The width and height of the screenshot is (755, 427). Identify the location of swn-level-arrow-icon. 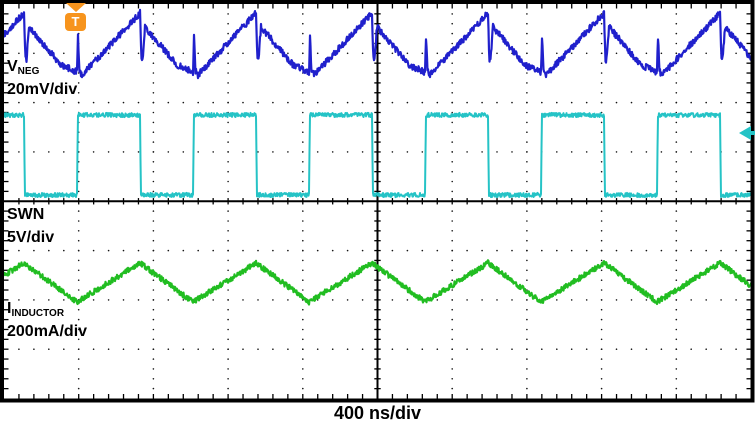
(745, 133).